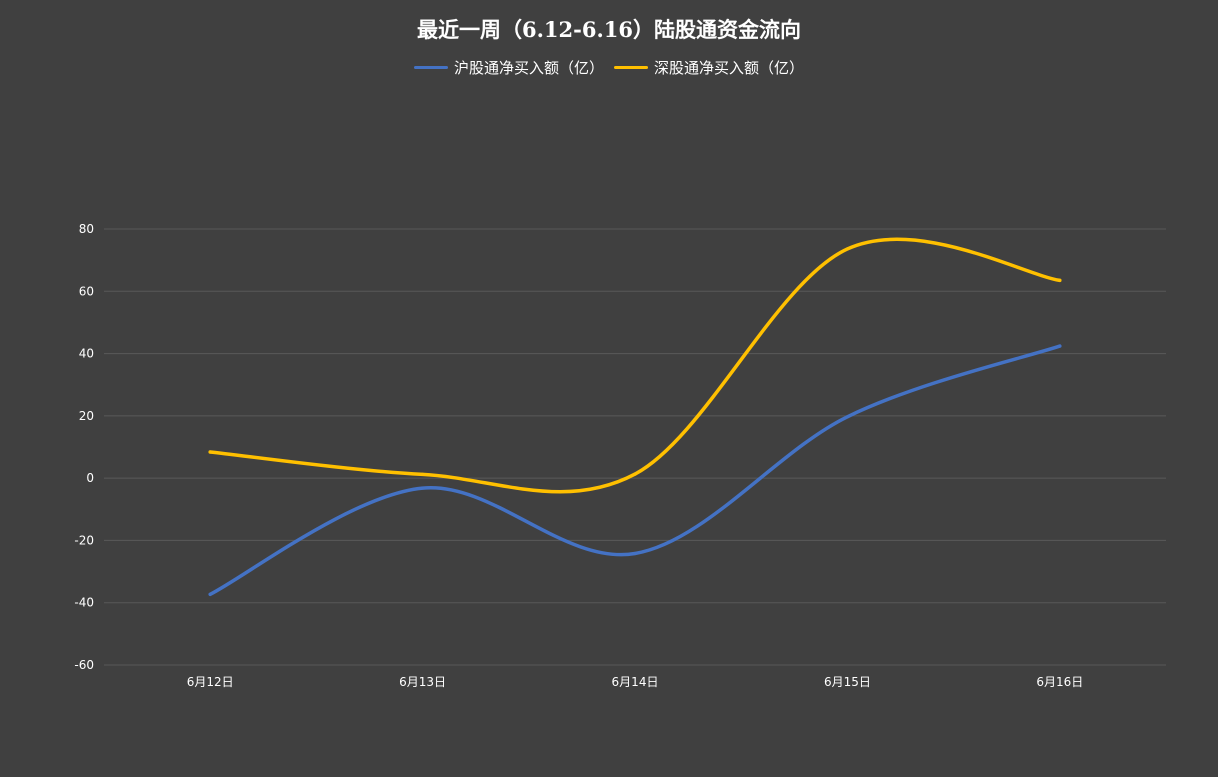 The image size is (1218, 777). Describe the element at coordinates (609, 67) in the screenshot. I see `legend: 沪股通净买入额（亿） 深股通净买入额（亿）` at that location.